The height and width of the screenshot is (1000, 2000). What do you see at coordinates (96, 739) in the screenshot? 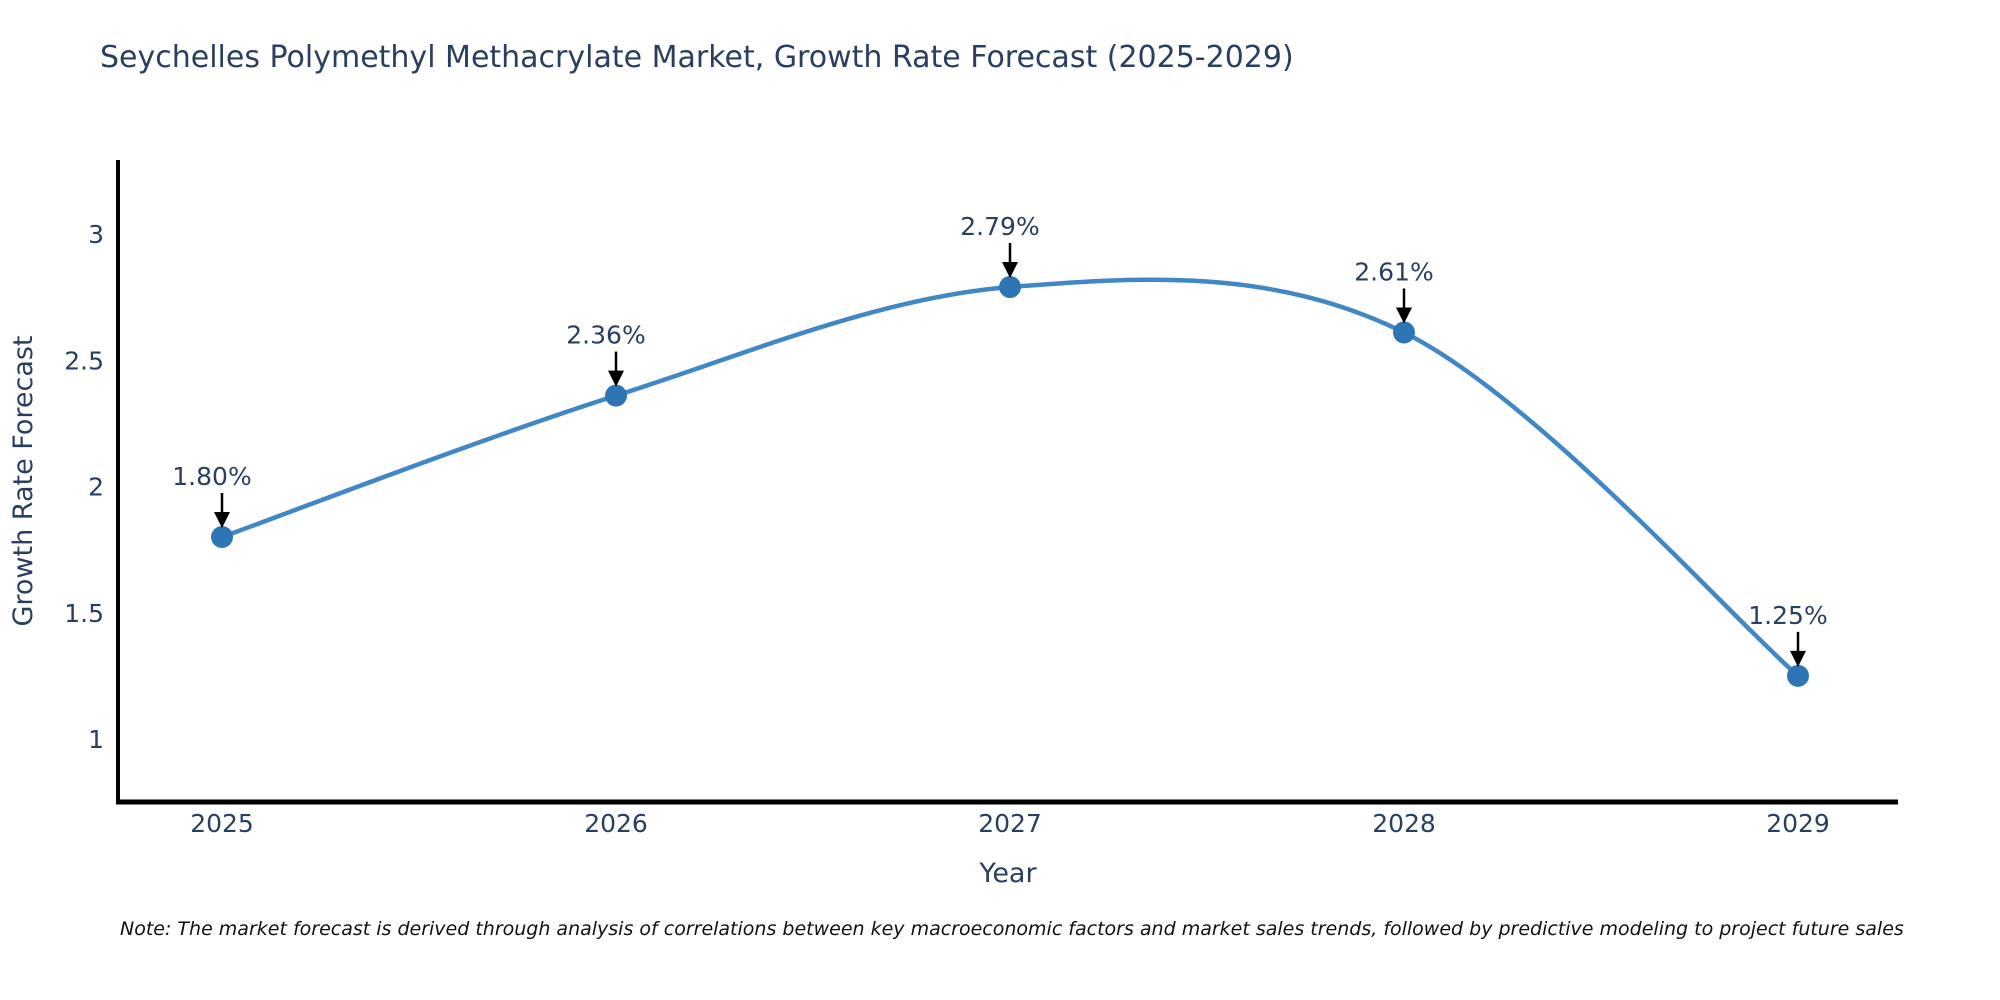
I see `y-tick-label: 1` at bounding box center [96, 739].